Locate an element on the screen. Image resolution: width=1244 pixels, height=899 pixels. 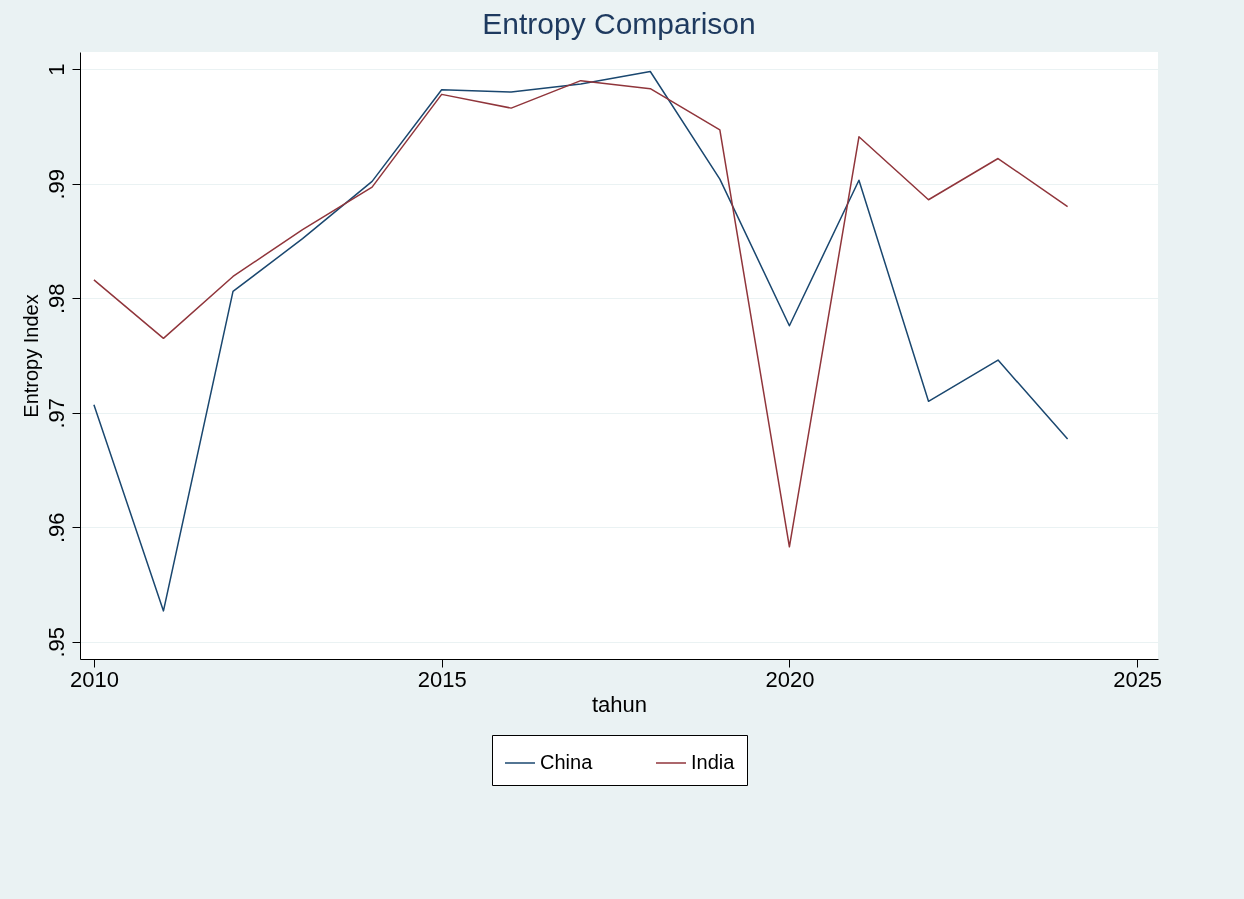
y-tick-label: .97 is located at coordinates (56, 413).